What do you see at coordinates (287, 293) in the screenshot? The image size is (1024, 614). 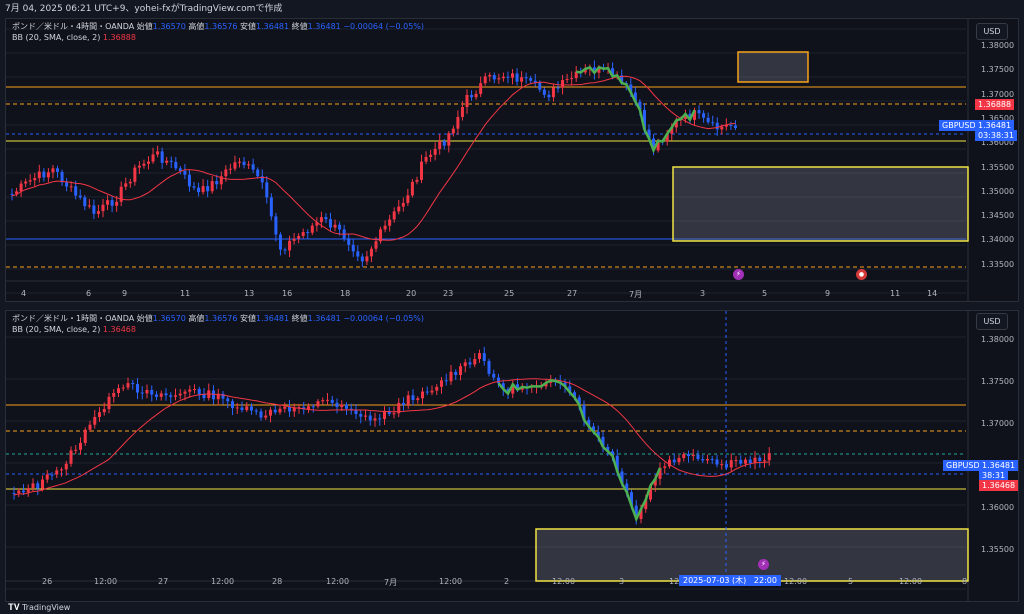 I see `time-axis-label: 16` at bounding box center [287, 293].